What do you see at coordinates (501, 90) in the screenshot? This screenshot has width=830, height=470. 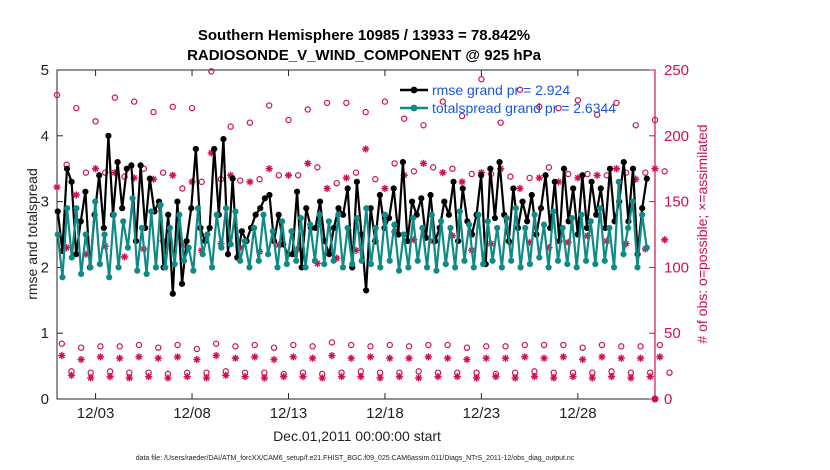 I see `legend-label: rmse grand pr = 2.924` at bounding box center [501, 90].